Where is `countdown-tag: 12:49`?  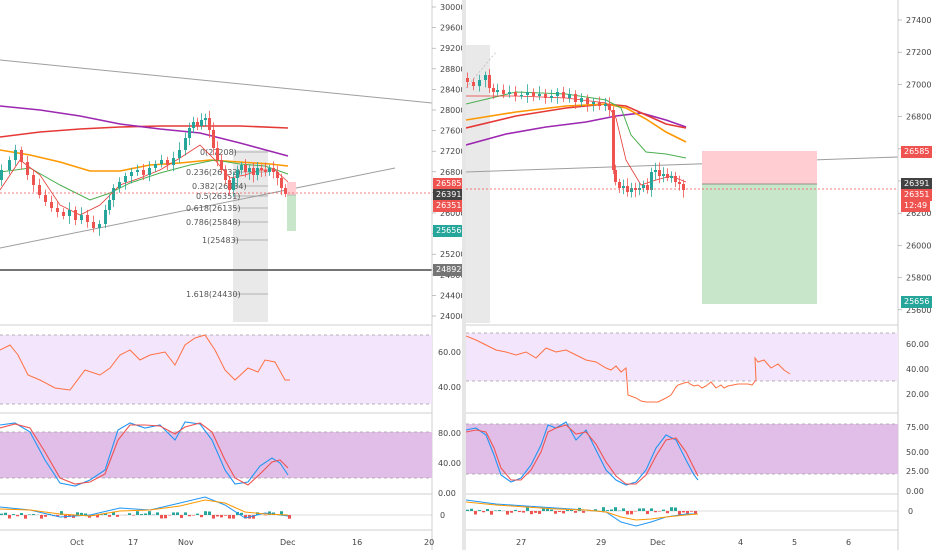 countdown-tag: 12:49 is located at coordinates (916, 206).